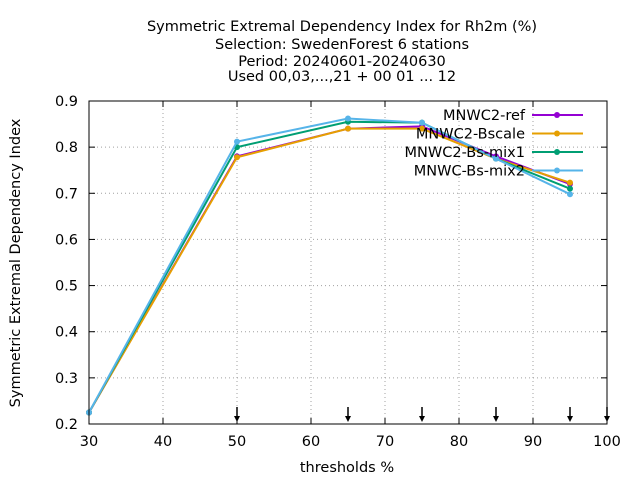  I want to click on x-tick-label: 60, so click(311, 442).